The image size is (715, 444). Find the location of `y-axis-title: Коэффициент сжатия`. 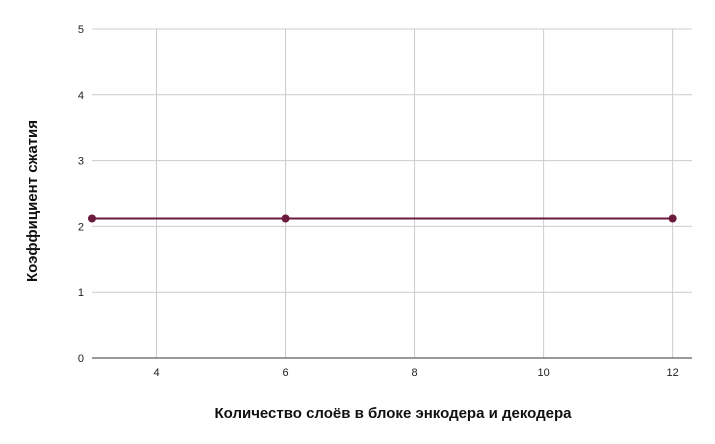

y-axis-title: Коэффициент сжатия is located at coordinates (32, 201).